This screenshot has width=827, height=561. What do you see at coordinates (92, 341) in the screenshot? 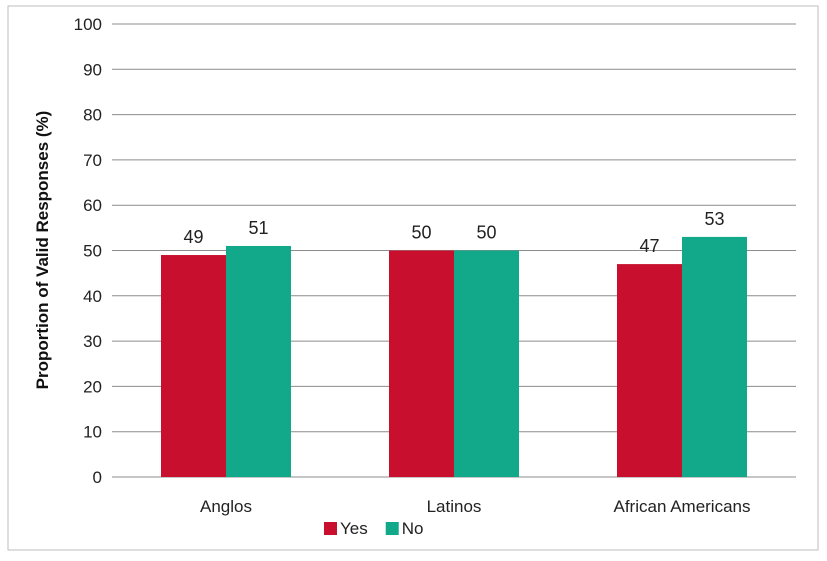
I see `y-tick-label: 30` at bounding box center [92, 341].